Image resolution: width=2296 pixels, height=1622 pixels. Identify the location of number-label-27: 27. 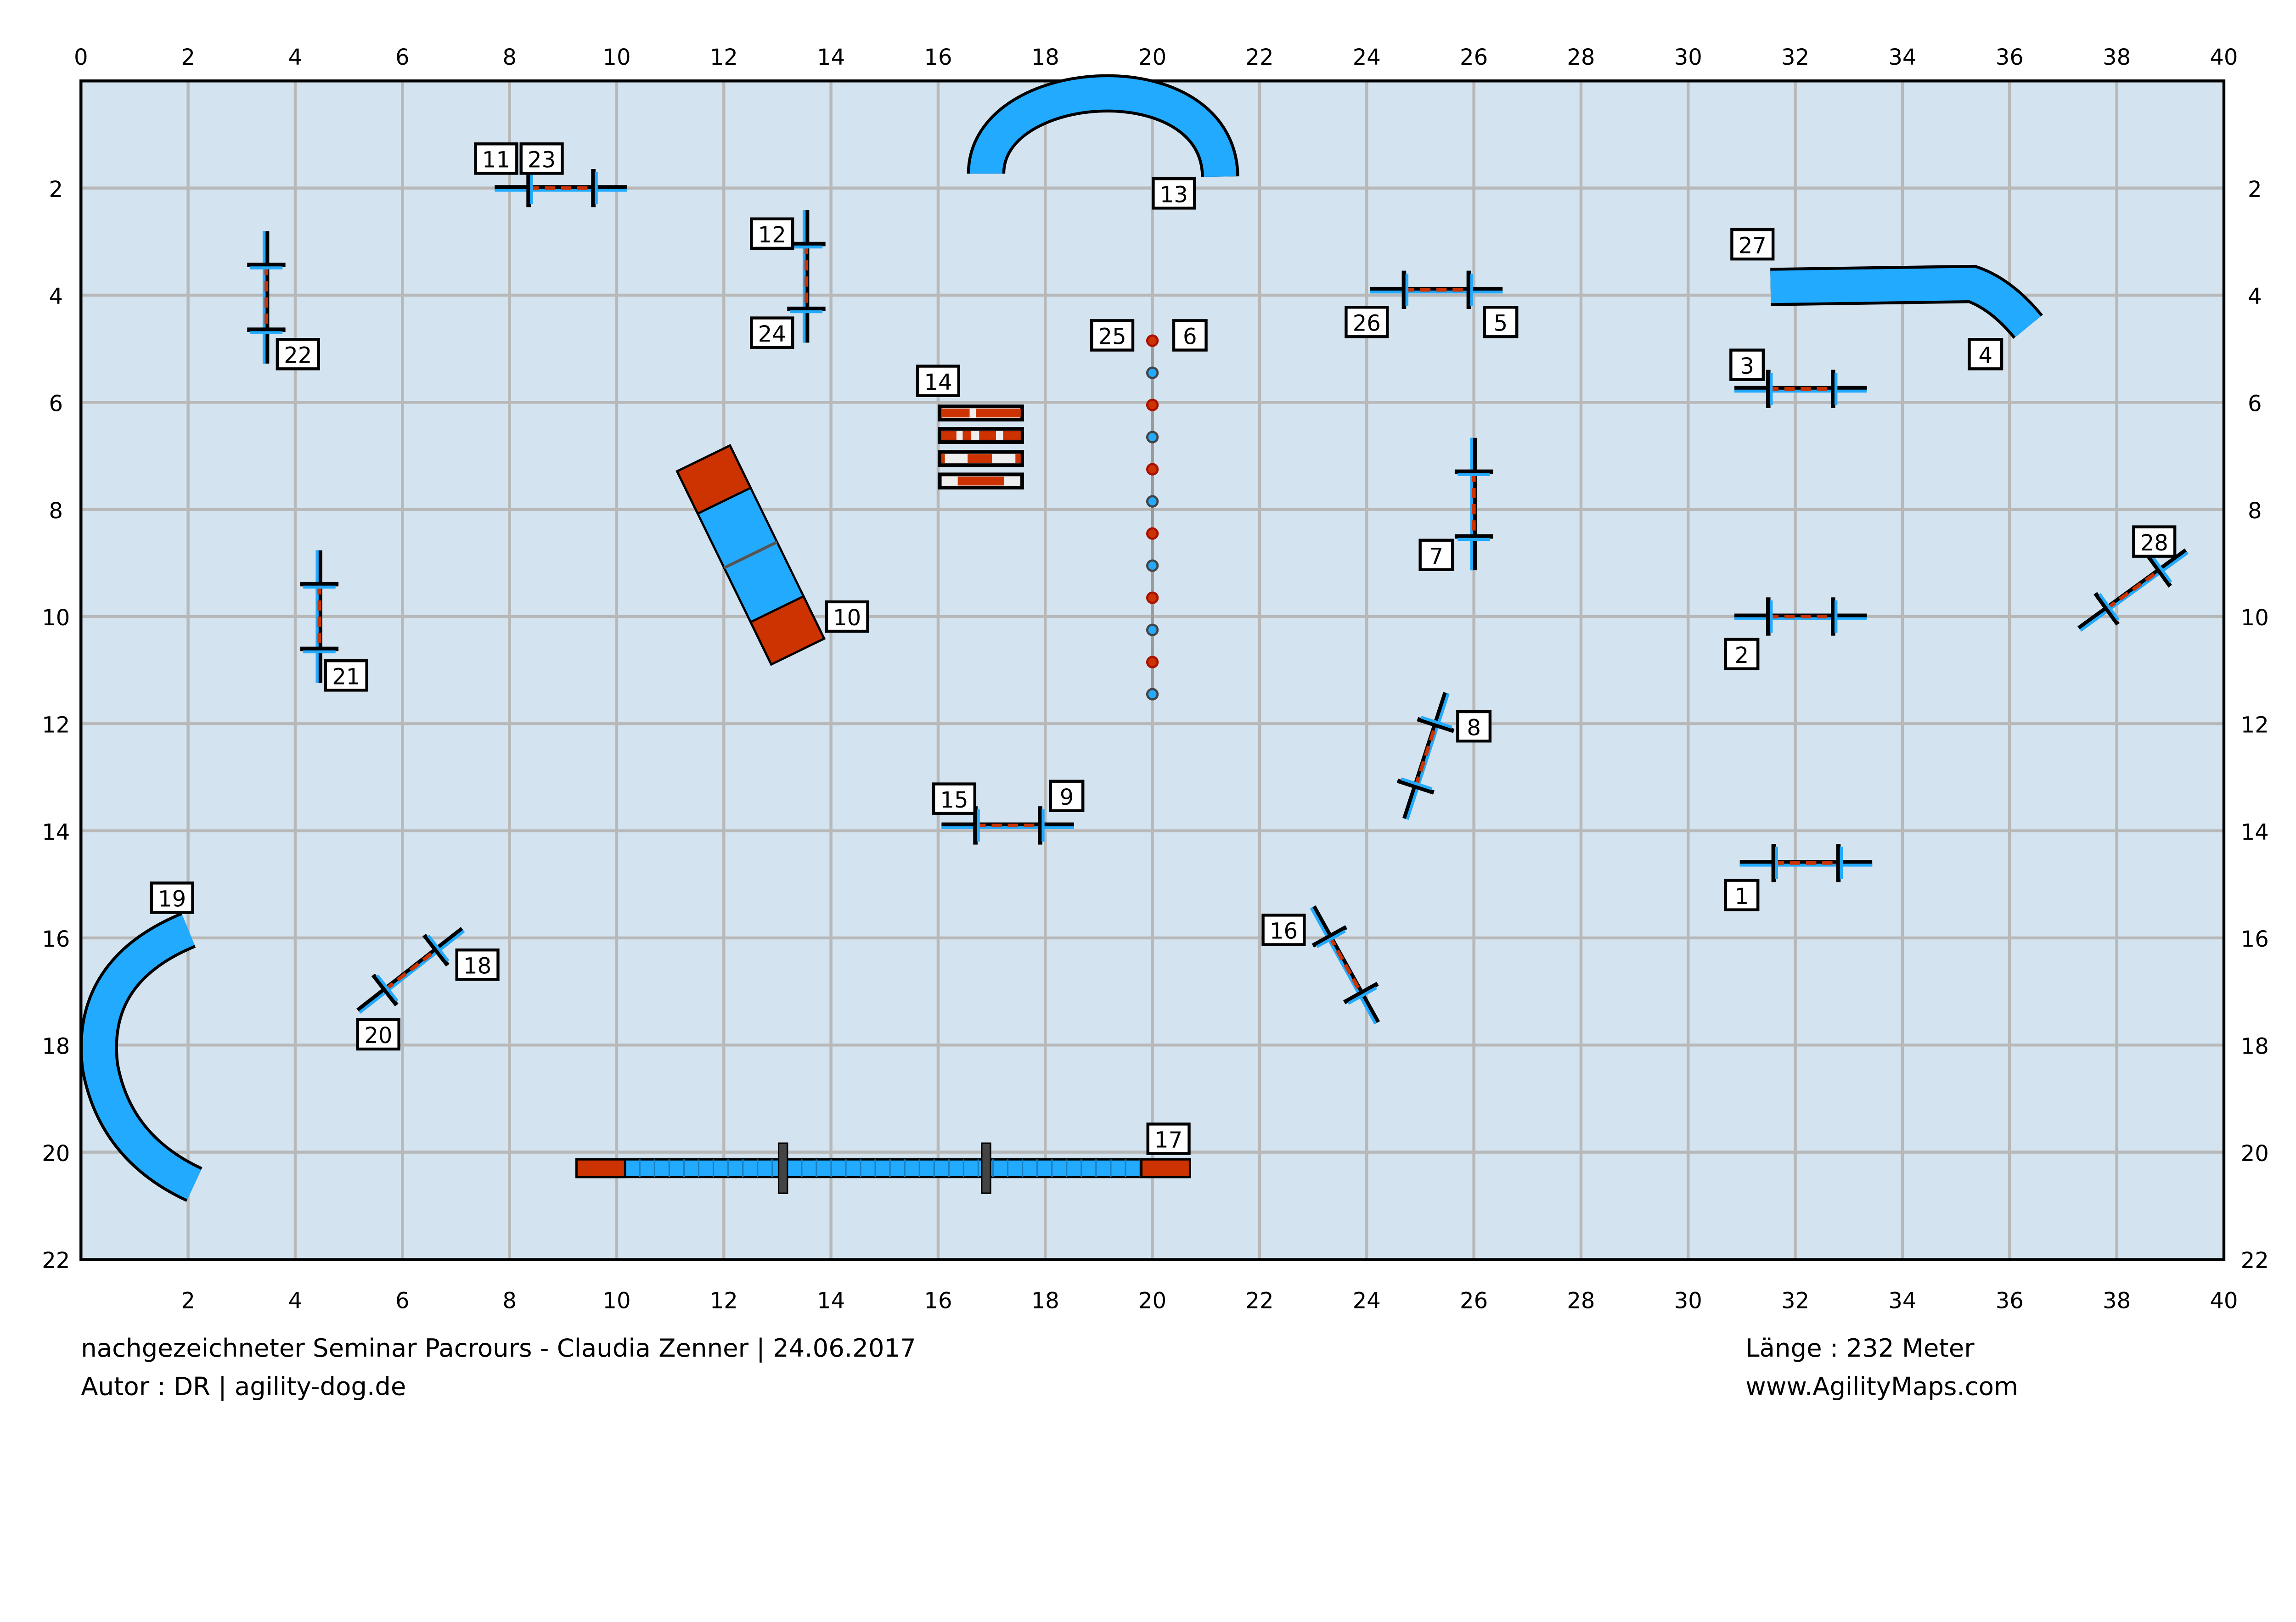
(1752, 245).